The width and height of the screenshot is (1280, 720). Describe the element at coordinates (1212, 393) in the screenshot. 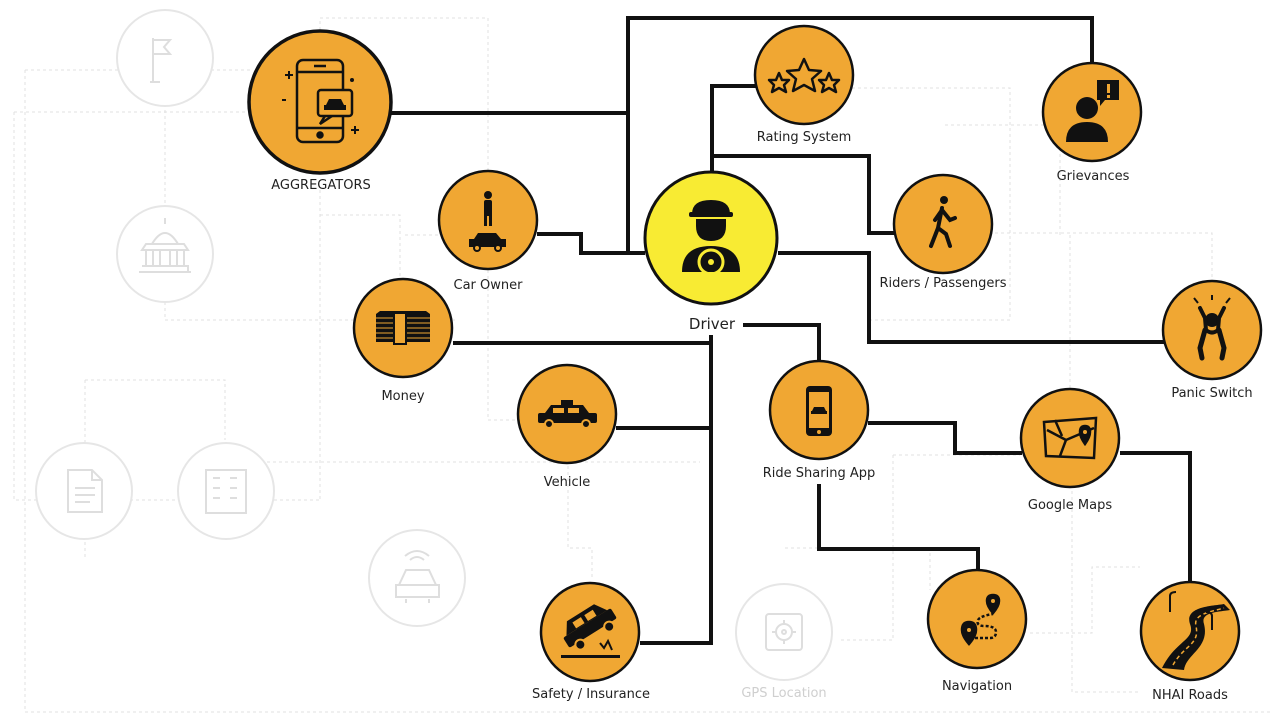

I see `panic-label: Panic Switch` at that location.